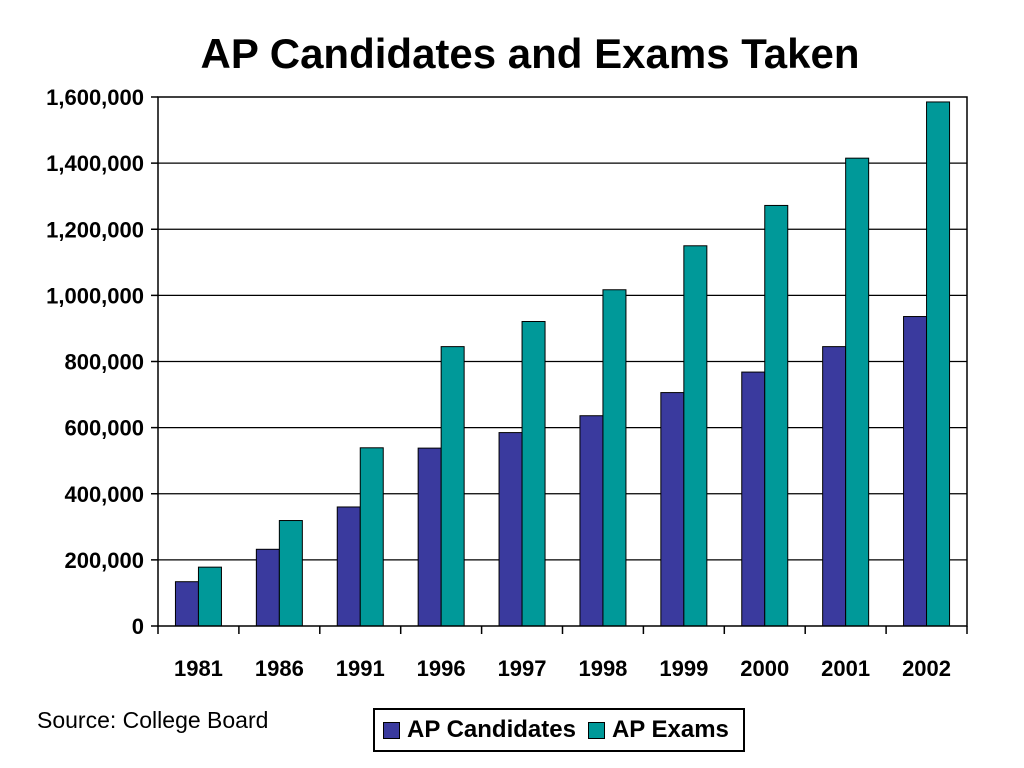  Describe the element at coordinates (845, 668) in the screenshot. I see `x-tick-label: 2001` at that location.